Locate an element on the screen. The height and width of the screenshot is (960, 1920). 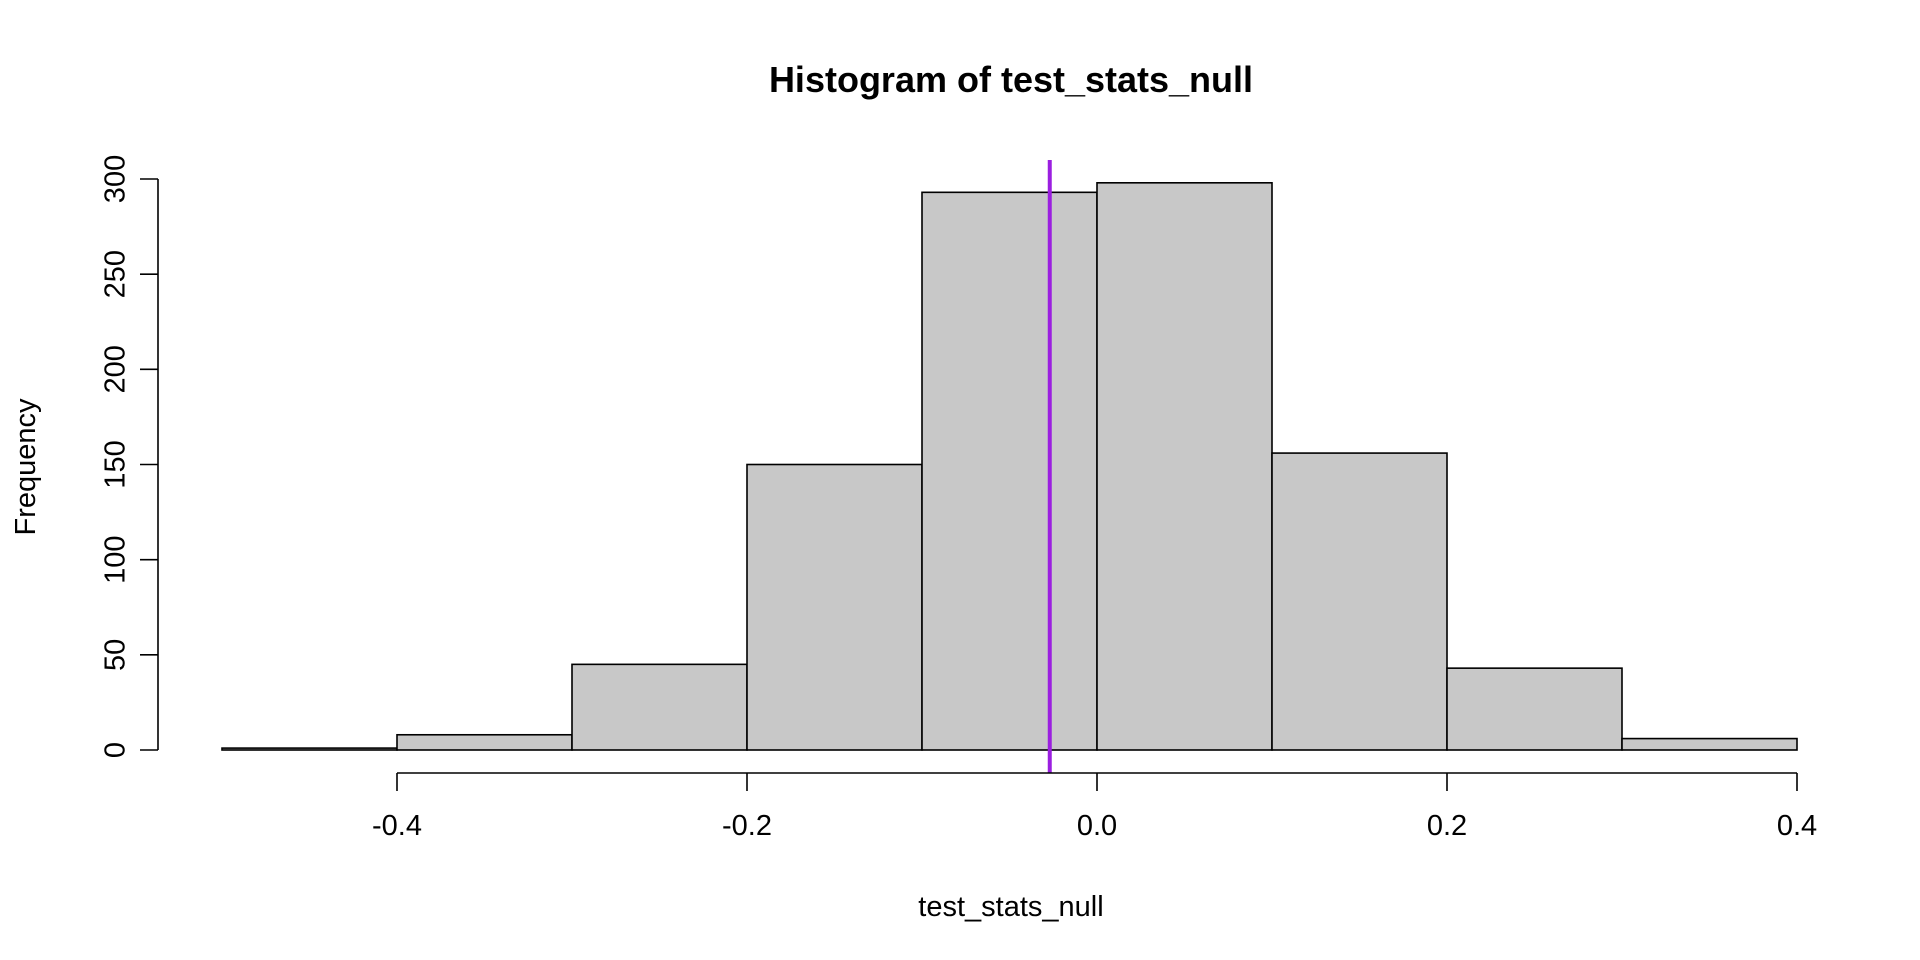
x-tick-label: -0.4 is located at coordinates (397, 826).